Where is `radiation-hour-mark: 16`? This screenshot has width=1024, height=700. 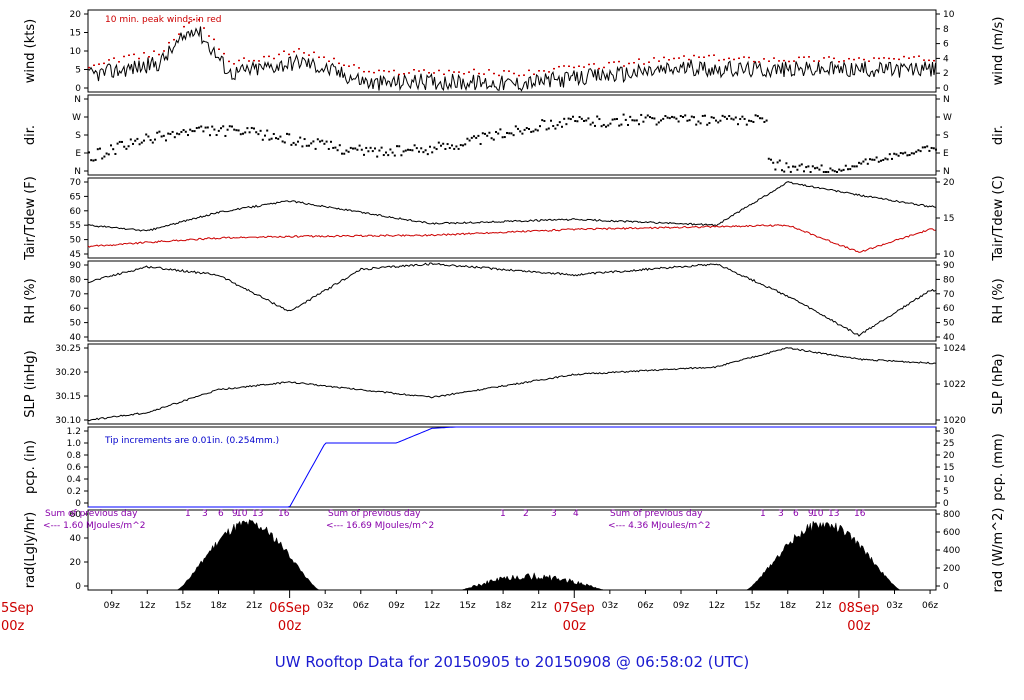
radiation-hour-mark: 16 is located at coordinates (284, 514).